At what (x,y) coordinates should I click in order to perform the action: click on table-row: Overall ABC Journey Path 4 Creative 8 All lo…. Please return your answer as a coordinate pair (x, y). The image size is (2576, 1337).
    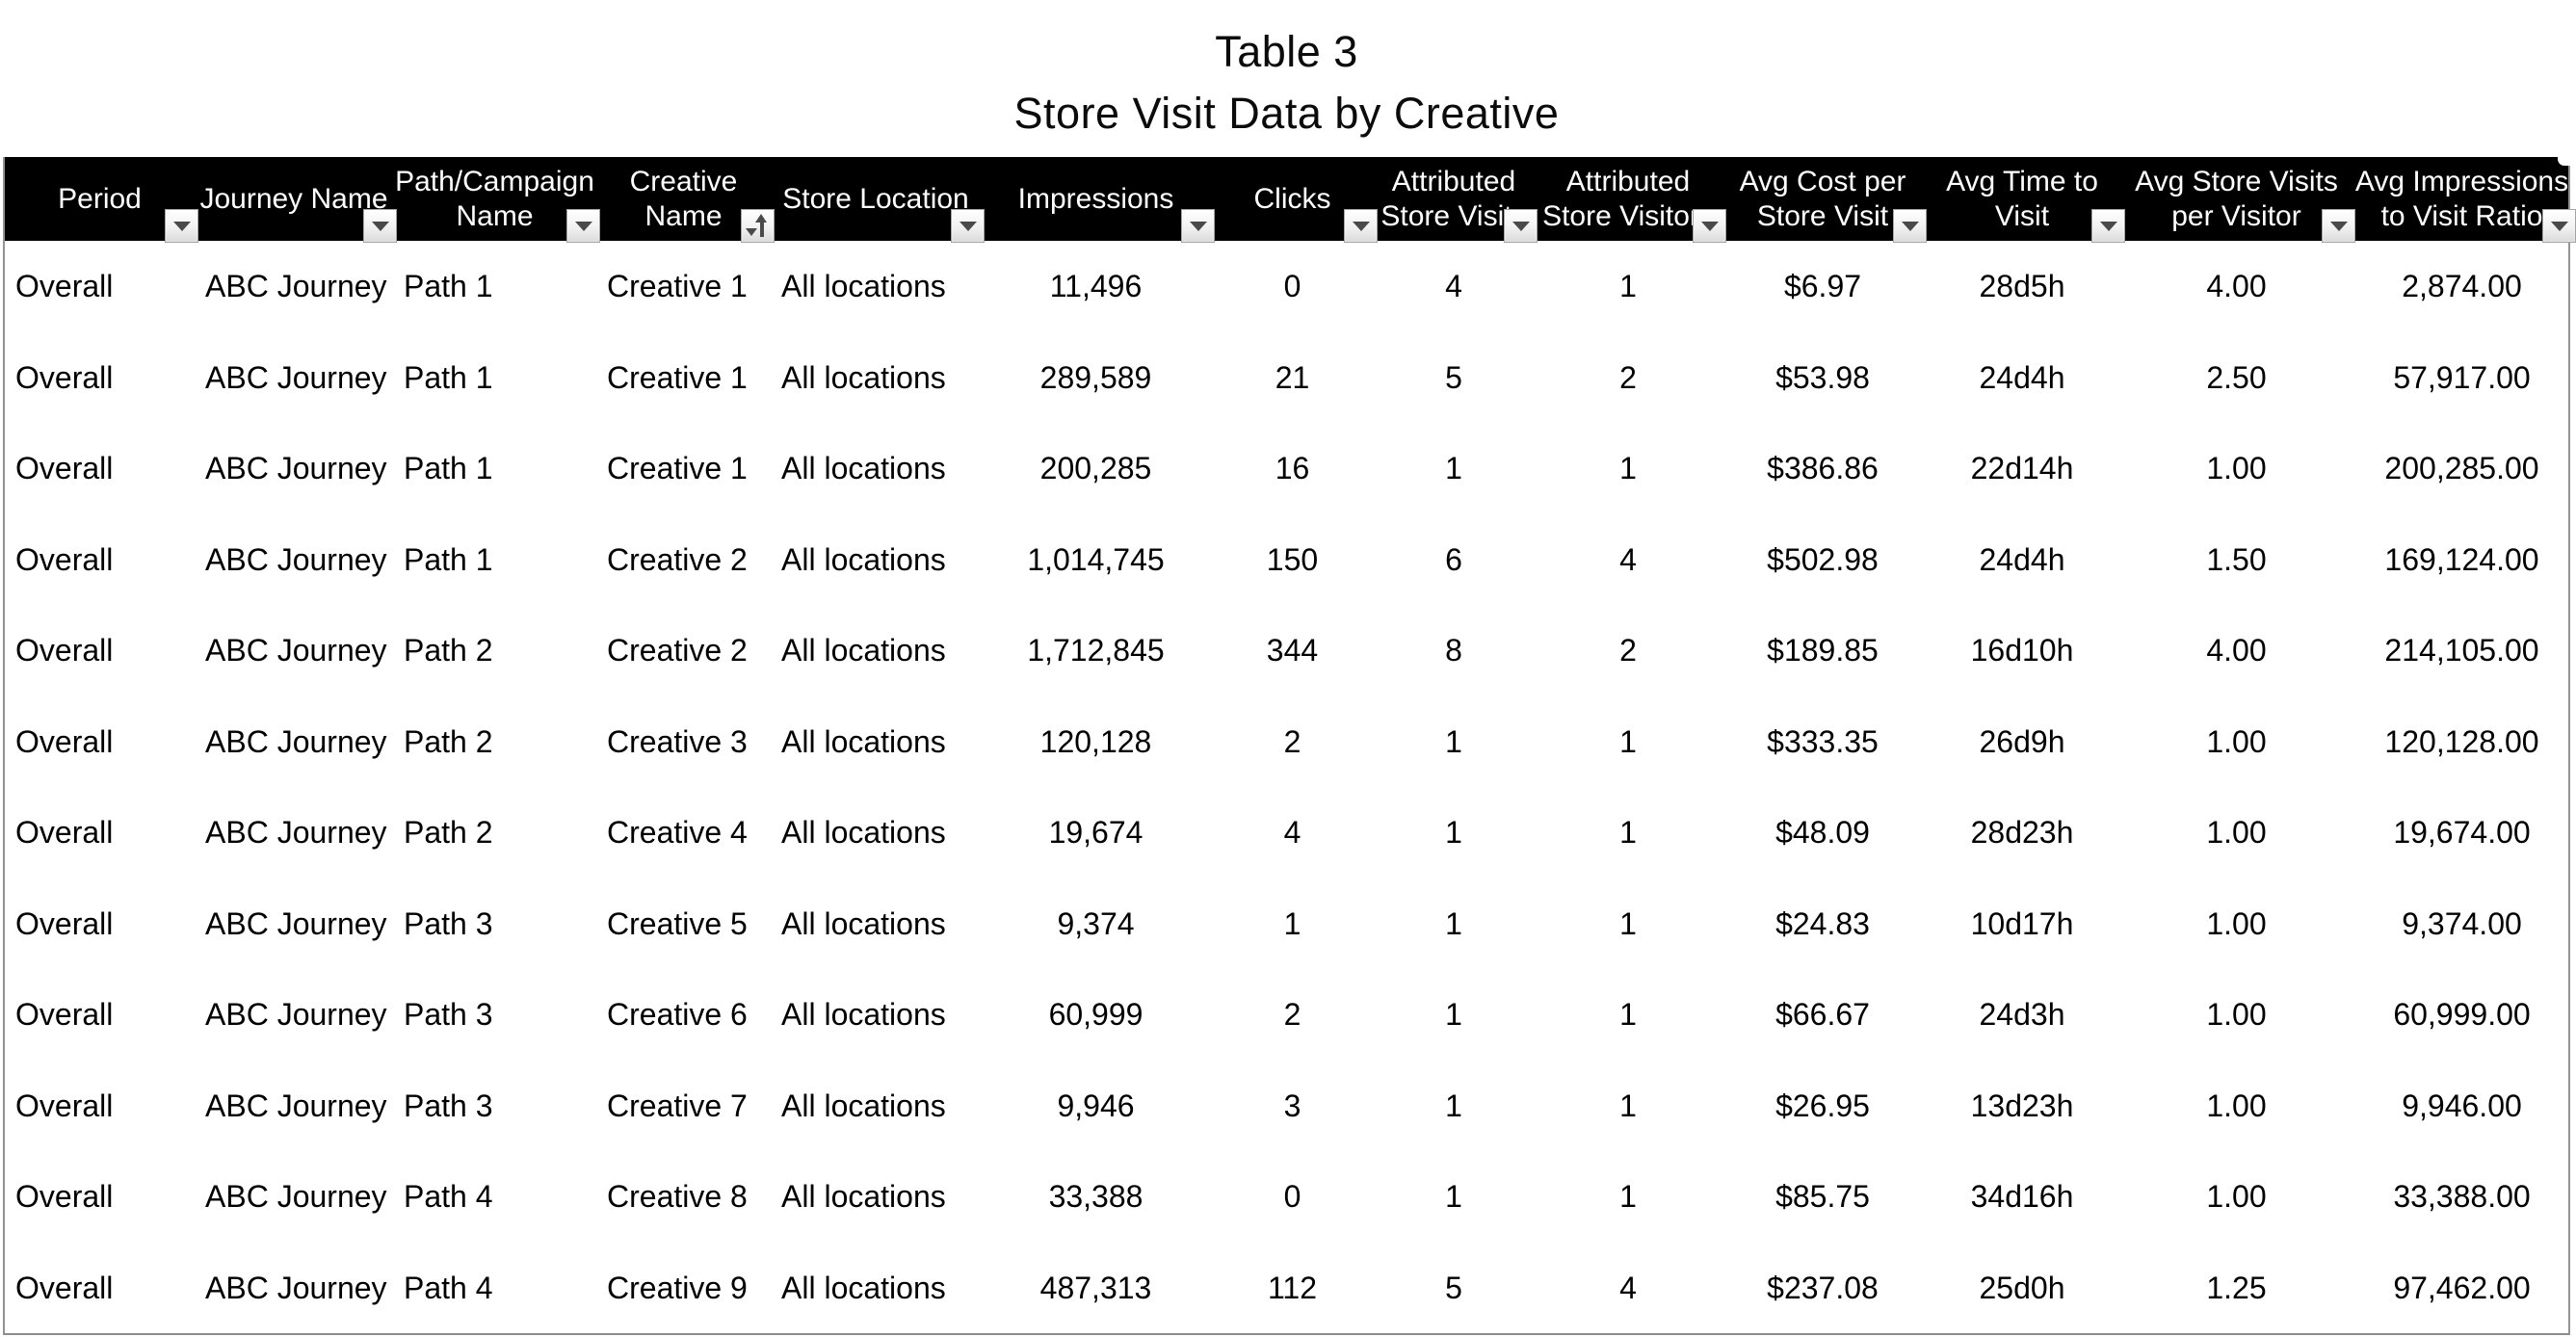
    Looking at the image, I should click on (1286, 1197).